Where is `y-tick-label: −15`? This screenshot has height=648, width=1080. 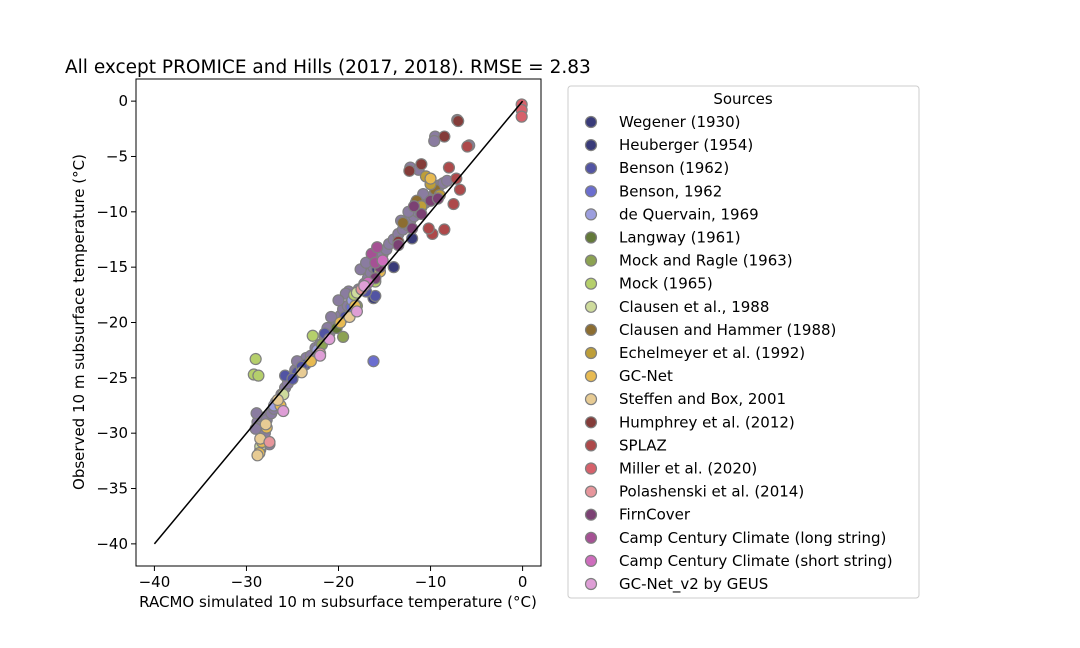
y-tick-label: −15 is located at coordinates (112, 267).